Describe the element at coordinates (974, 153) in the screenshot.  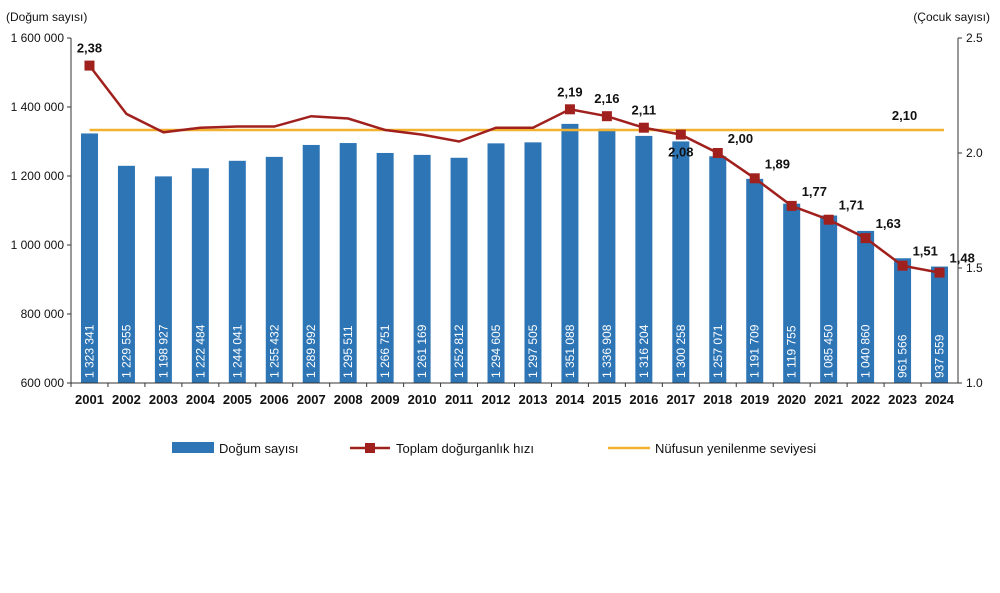
I see `right-tick-label: 2.0` at that location.